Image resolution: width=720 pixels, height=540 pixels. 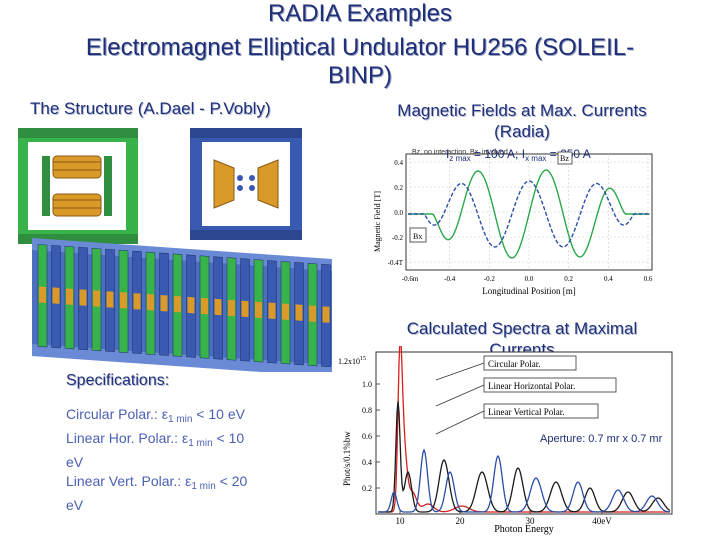 I want to click on spectrum-linear-h-curve, so click(x=524, y=457).